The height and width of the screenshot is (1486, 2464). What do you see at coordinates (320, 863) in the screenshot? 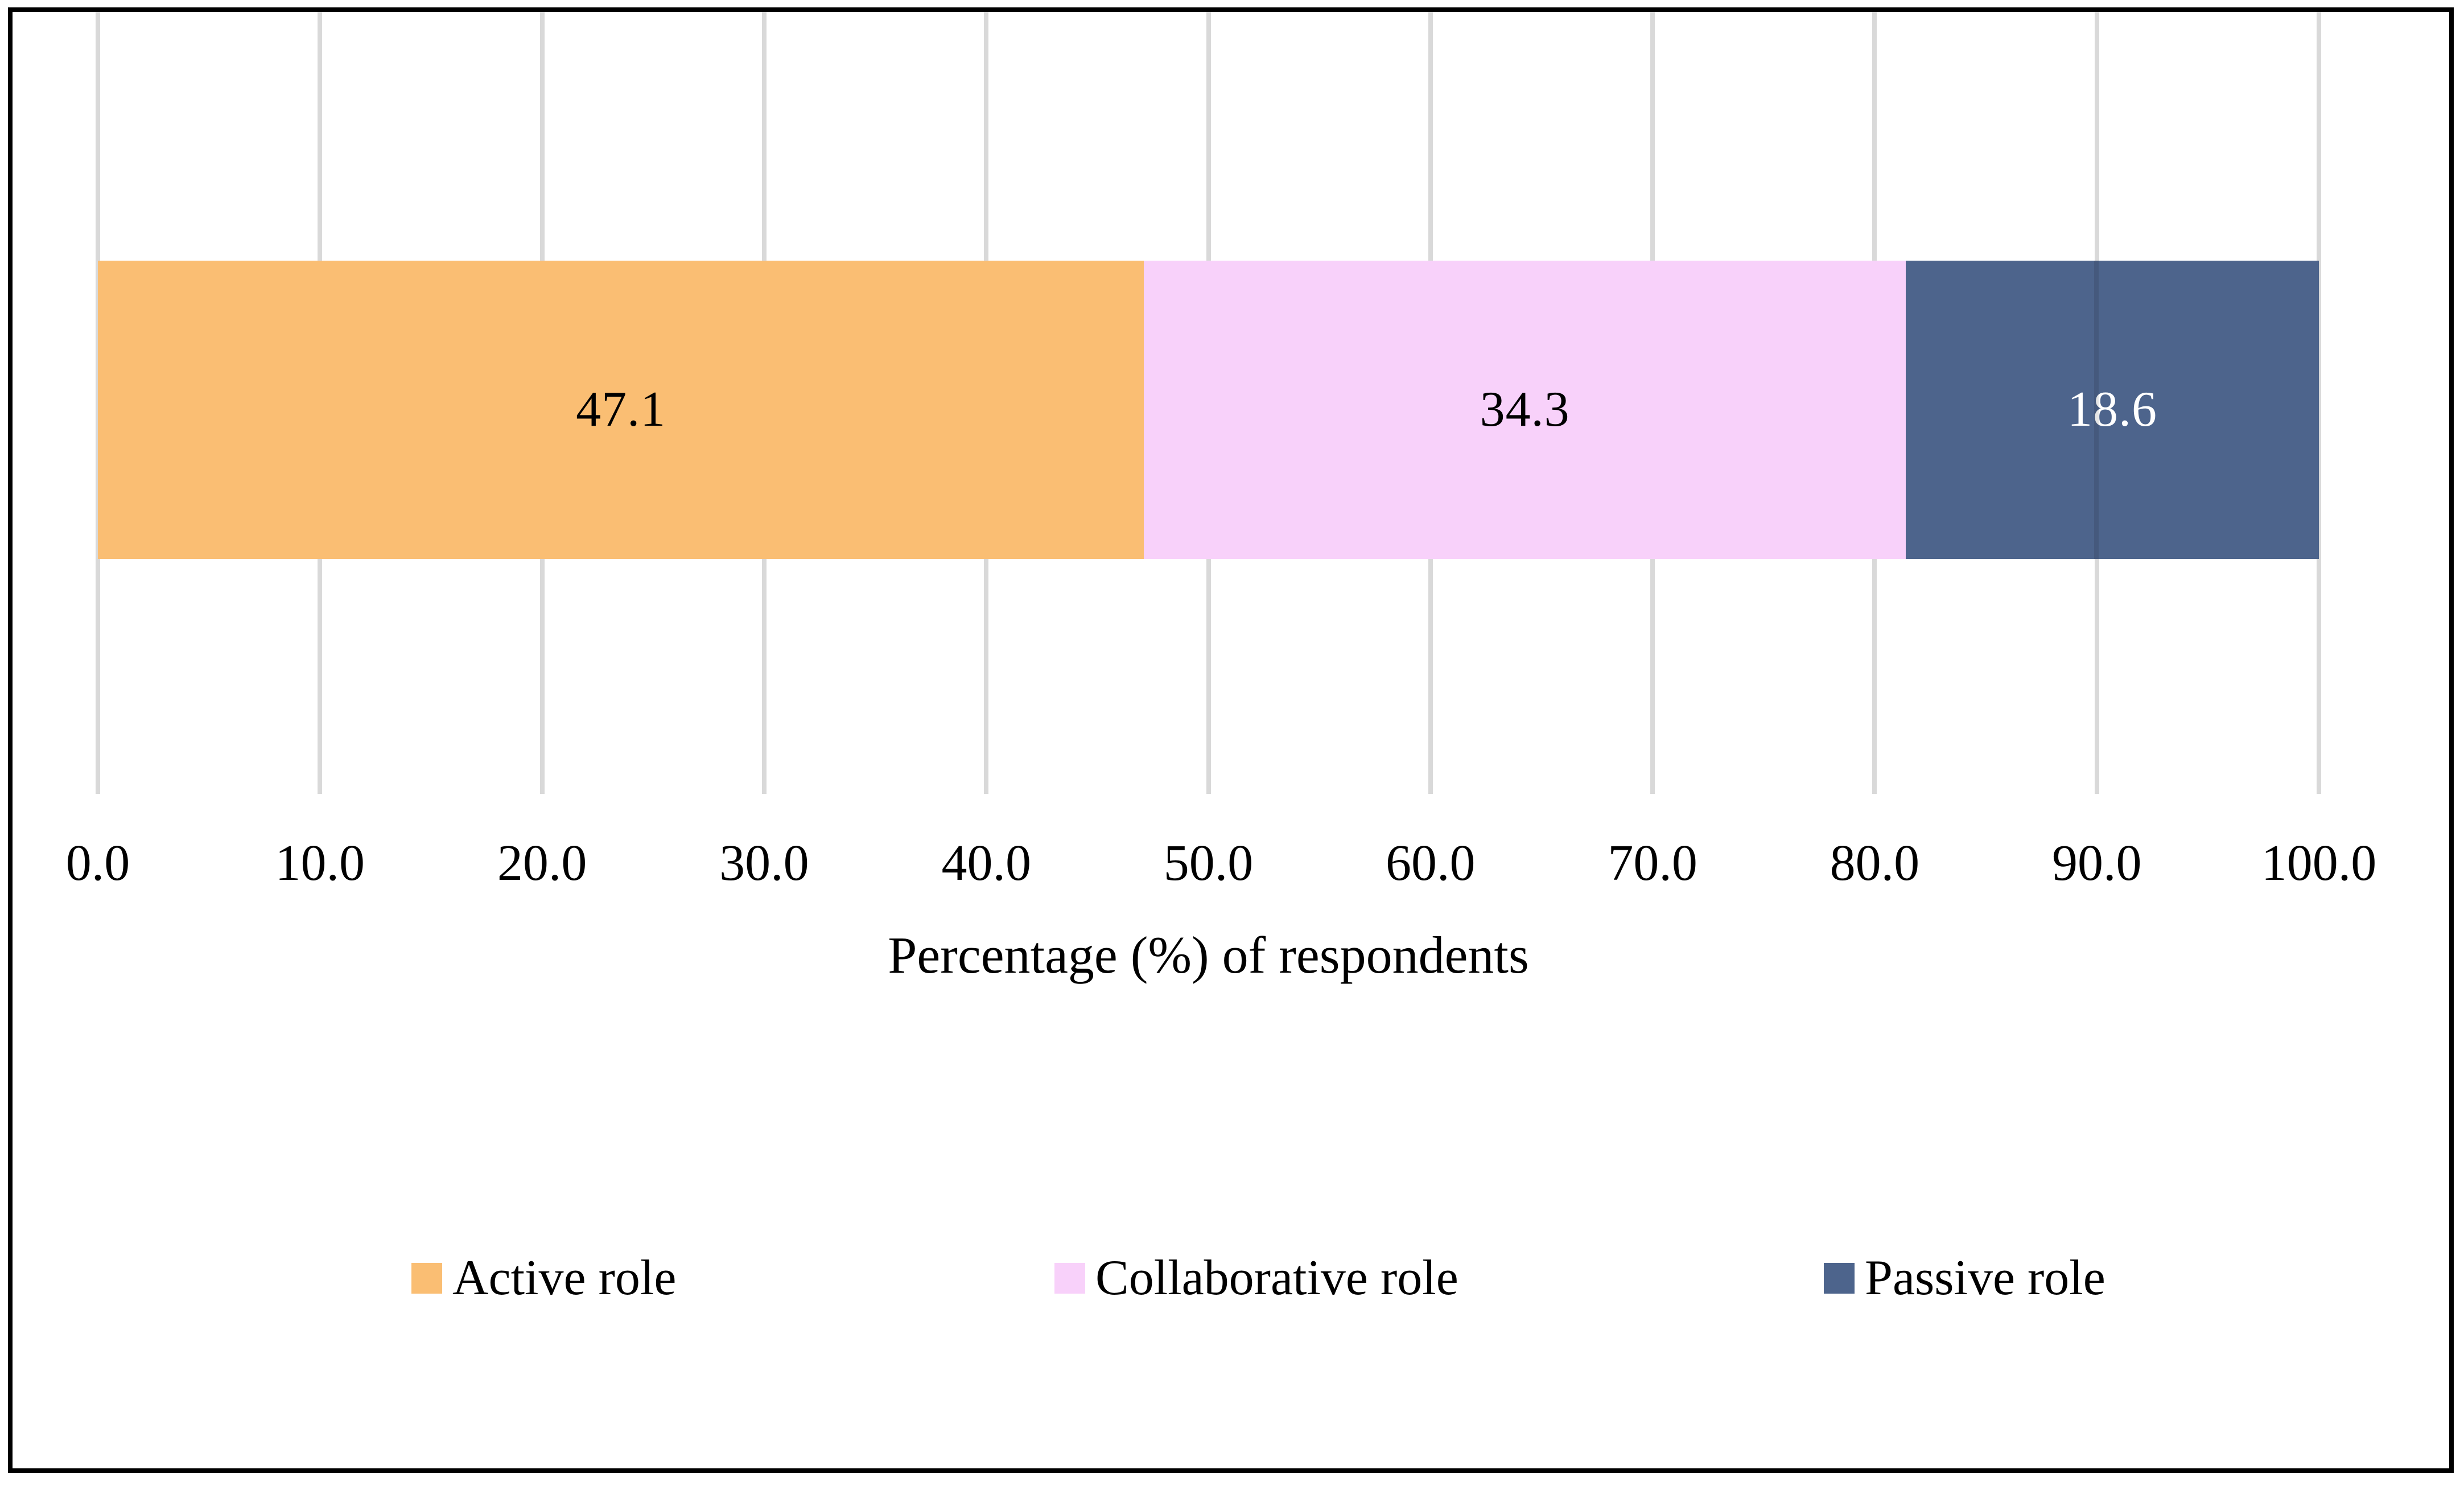
I see `x-tick-label: 10.0` at bounding box center [320, 863].